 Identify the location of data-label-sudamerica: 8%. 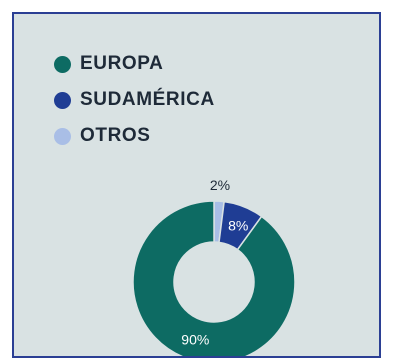
(238, 226).